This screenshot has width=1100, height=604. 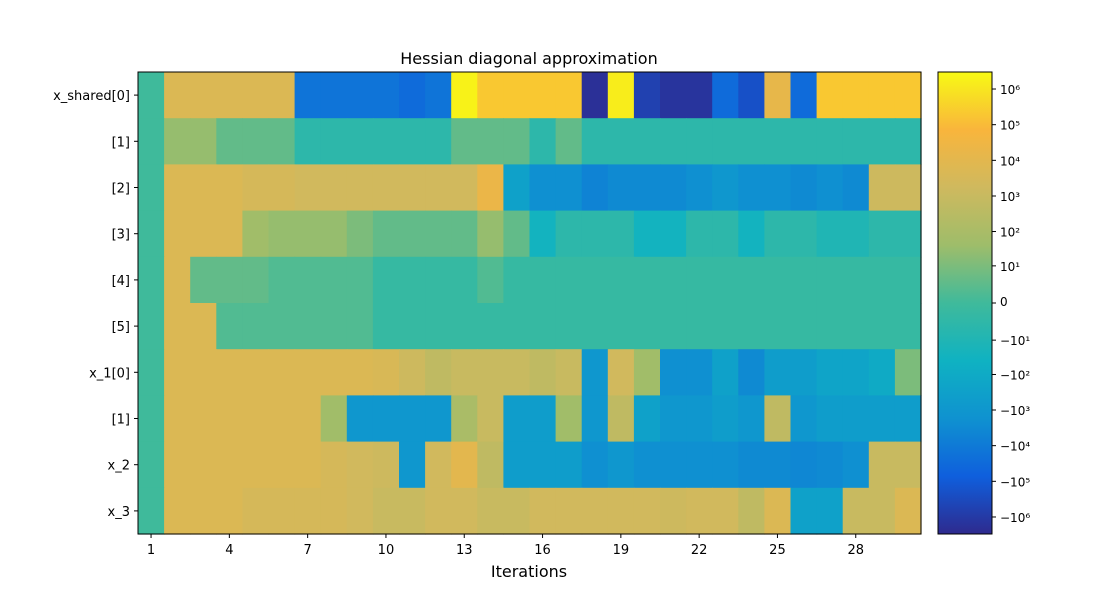 What do you see at coordinates (308, 550) in the screenshot?
I see `x-tick-label: 7` at bounding box center [308, 550].